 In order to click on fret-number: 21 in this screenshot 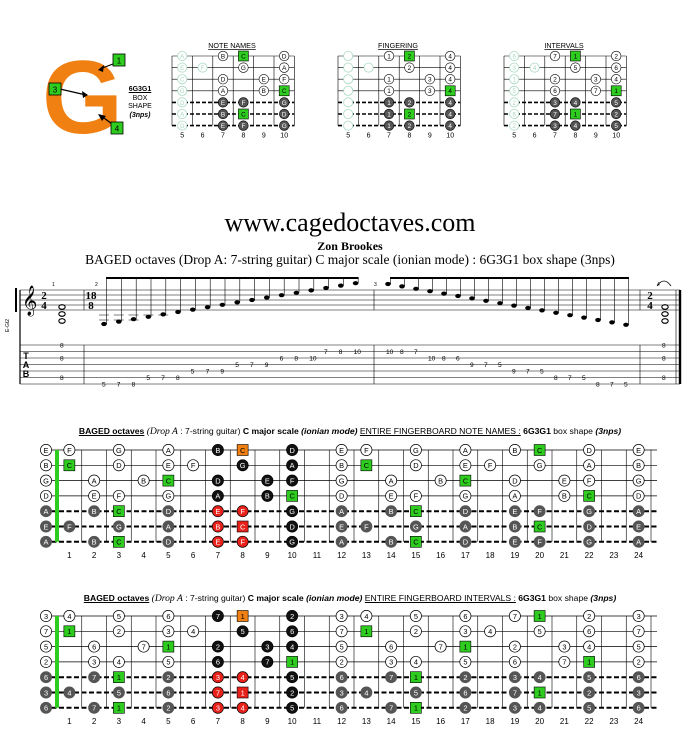, I will do `click(564, 555)`.